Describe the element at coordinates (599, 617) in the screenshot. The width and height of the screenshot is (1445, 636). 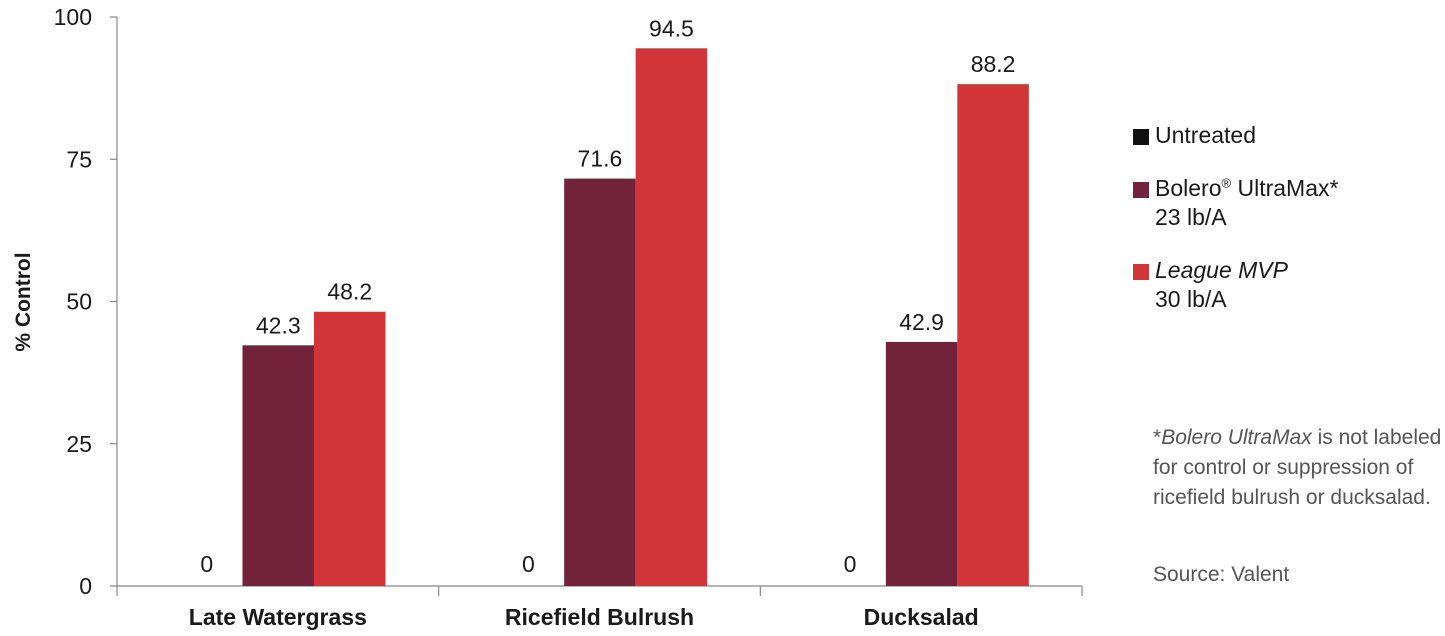
I see `x-category-label: Ricefield Bulrush` at that location.